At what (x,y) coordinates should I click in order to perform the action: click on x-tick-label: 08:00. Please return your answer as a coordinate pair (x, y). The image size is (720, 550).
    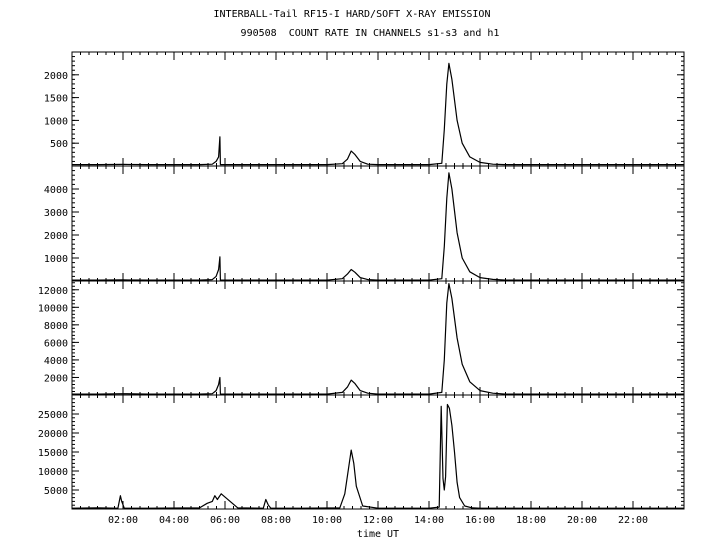
    Looking at the image, I should click on (276, 520).